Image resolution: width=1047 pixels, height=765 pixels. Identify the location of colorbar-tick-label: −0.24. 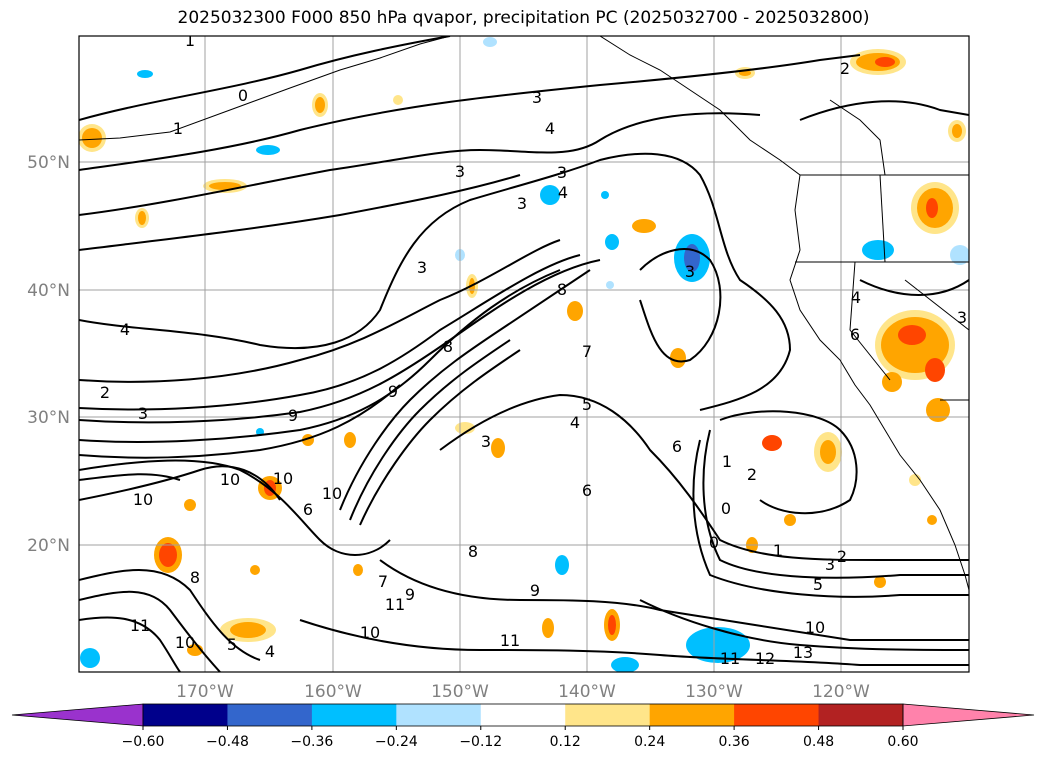
(396, 742).